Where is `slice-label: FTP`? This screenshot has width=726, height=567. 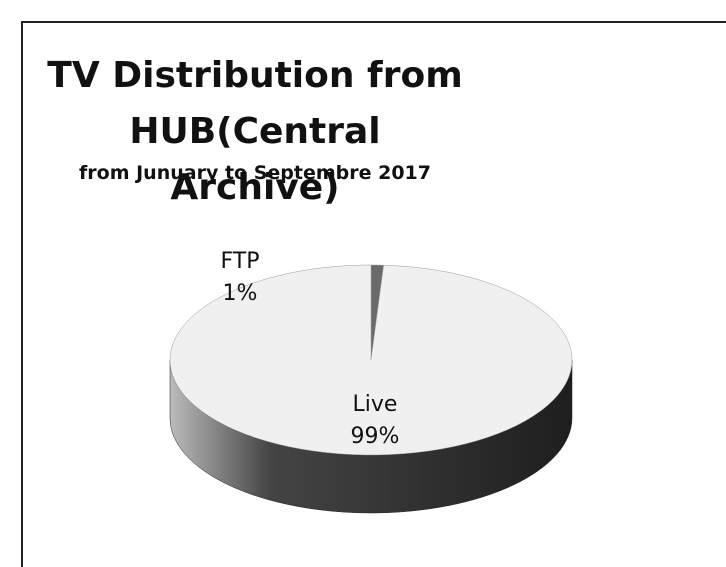 slice-label: FTP is located at coordinates (240, 261).